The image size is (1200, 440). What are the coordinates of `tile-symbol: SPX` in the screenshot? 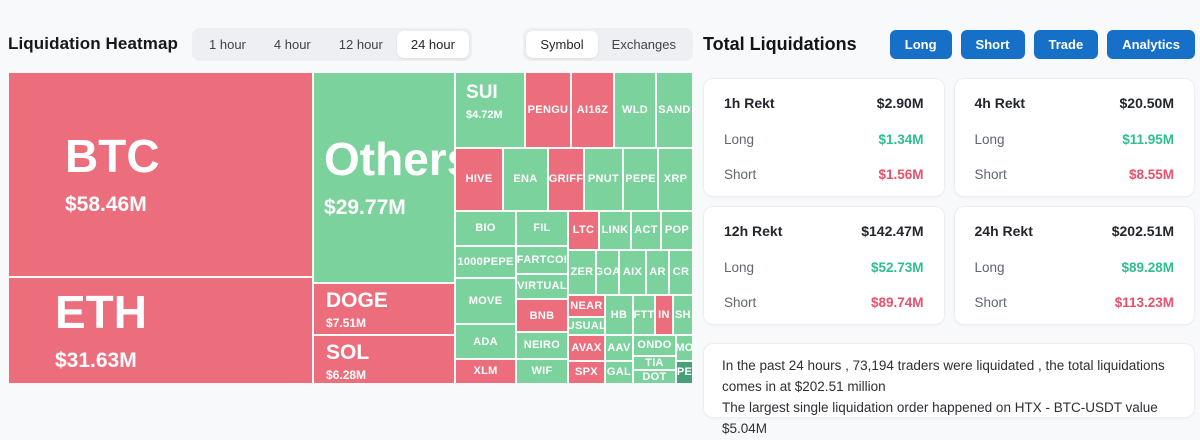 It's located at (586, 372).